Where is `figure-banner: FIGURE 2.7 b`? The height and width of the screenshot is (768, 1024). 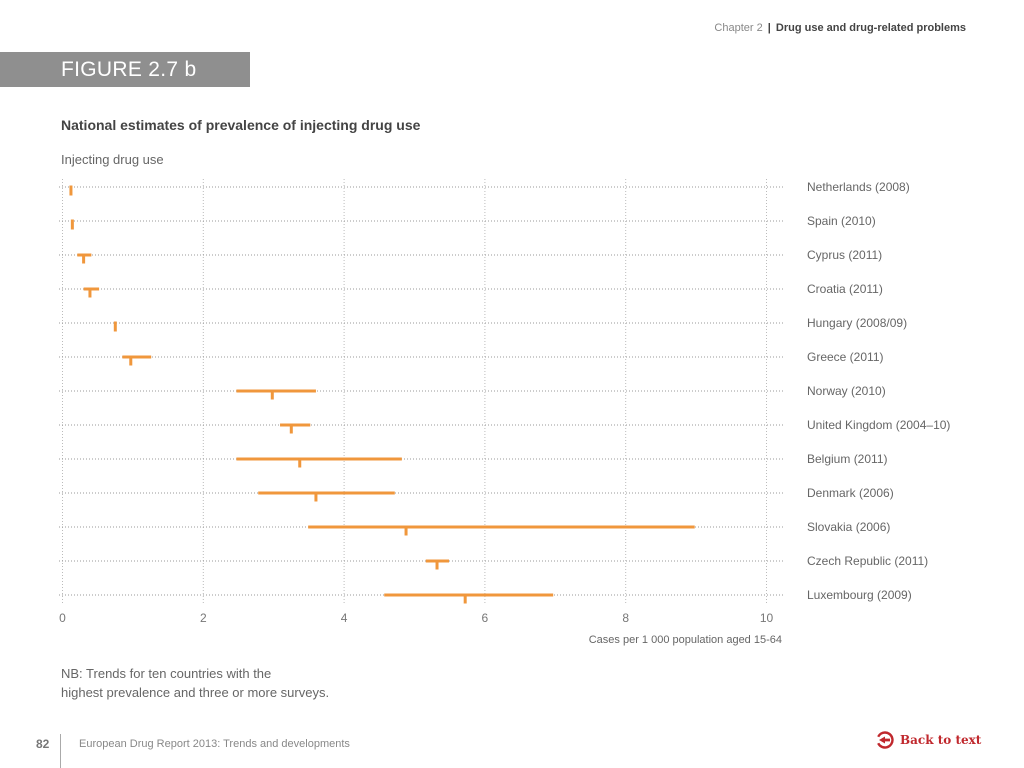 figure-banner: FIGURE 2.7 b is located at coordinates (125, 69).